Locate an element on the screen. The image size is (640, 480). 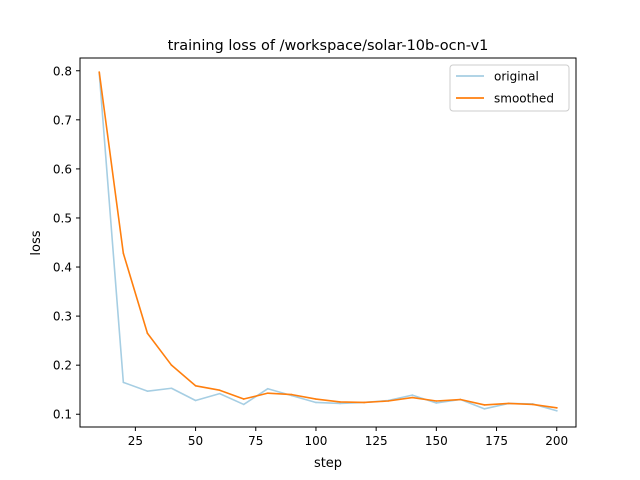
x-tick-label: 50 is located at coordinates (195, 441).